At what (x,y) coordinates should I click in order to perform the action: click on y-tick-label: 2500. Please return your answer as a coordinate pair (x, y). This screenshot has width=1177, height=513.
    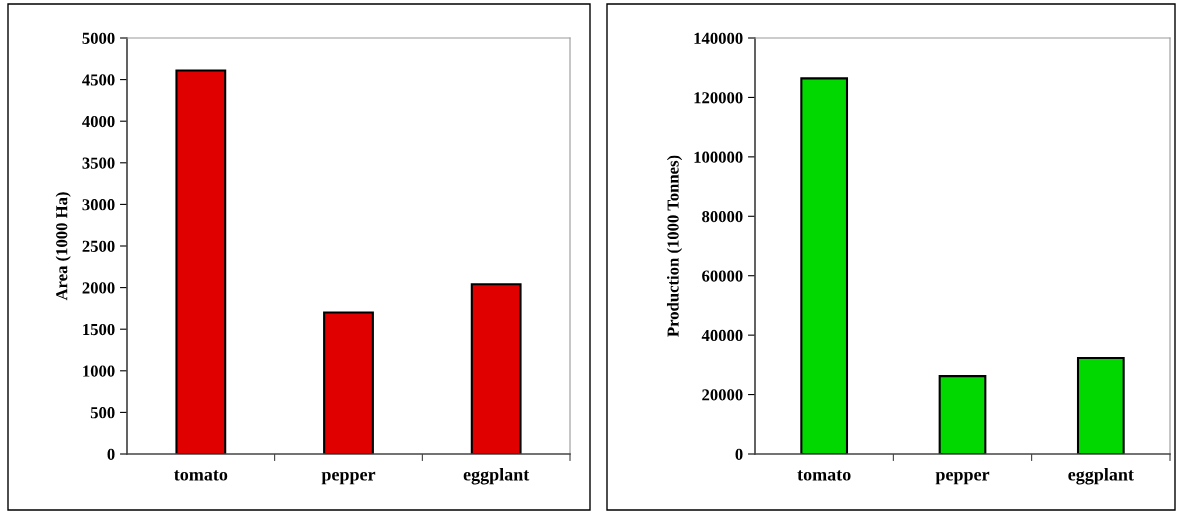
    Looking at the image, I should click on (98, 246).